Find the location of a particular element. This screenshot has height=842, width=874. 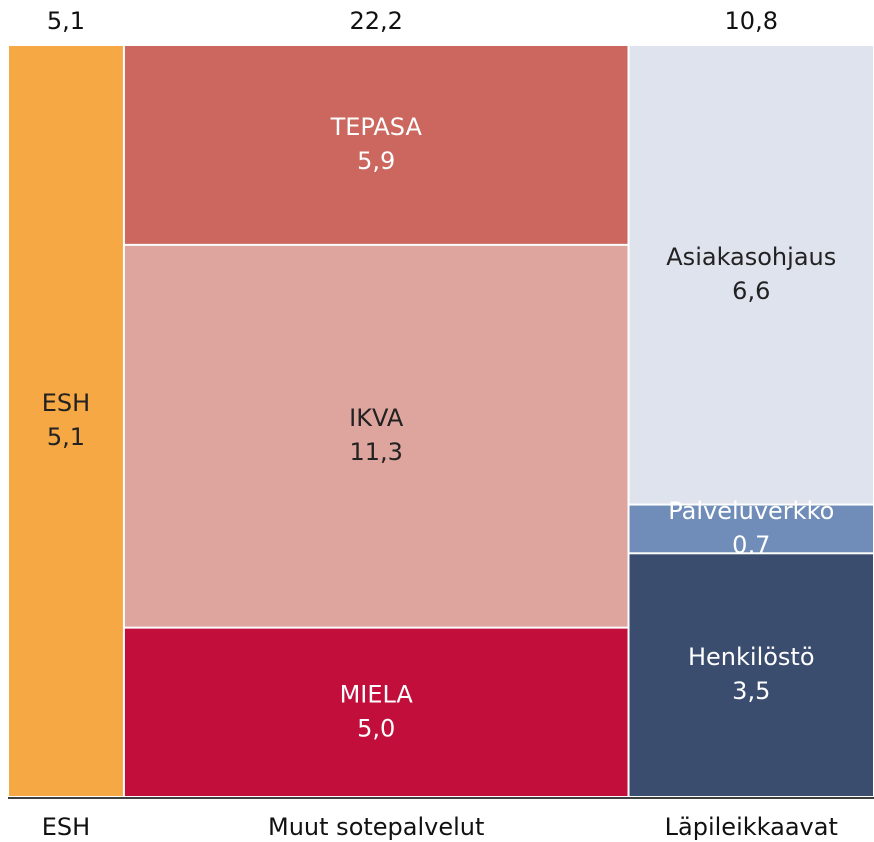

column-label: Muut sotepalvelut is located at coordinates (376, 827).